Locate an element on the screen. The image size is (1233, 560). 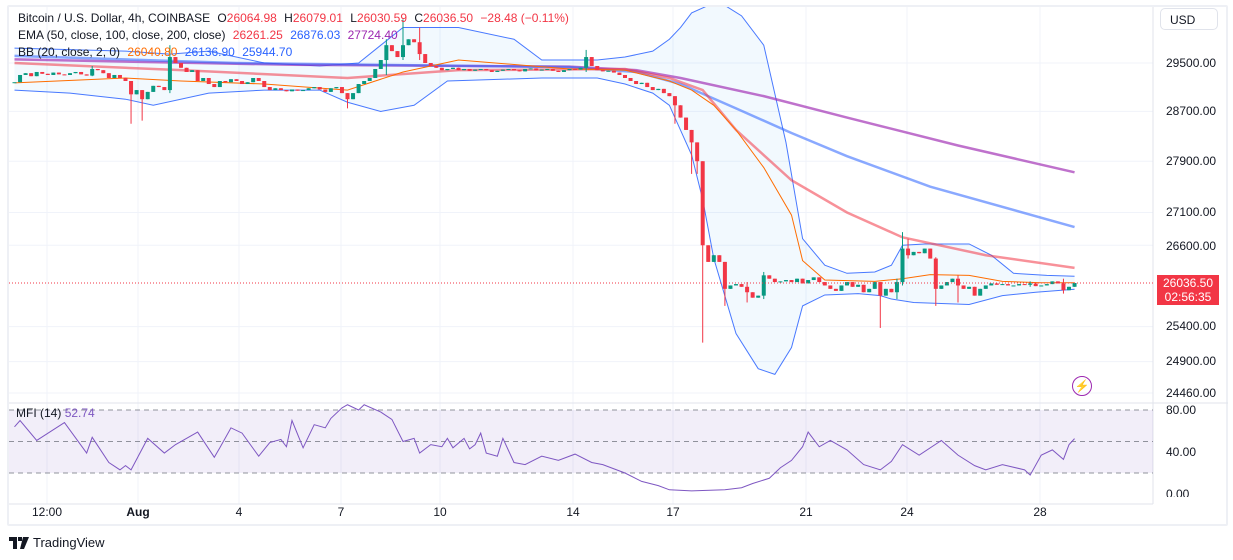
lightning-icon: ⚡ is located at coordinates (1082, 386).